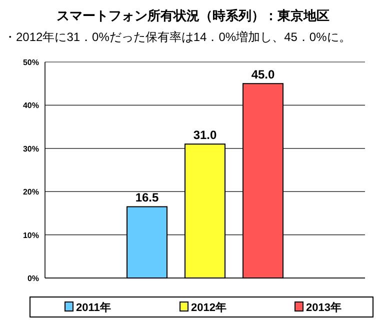  What do you see at coordinates (208, 307) in the screenshot?
I see `legend-label: 2012年` at bounding box center [208, 307].